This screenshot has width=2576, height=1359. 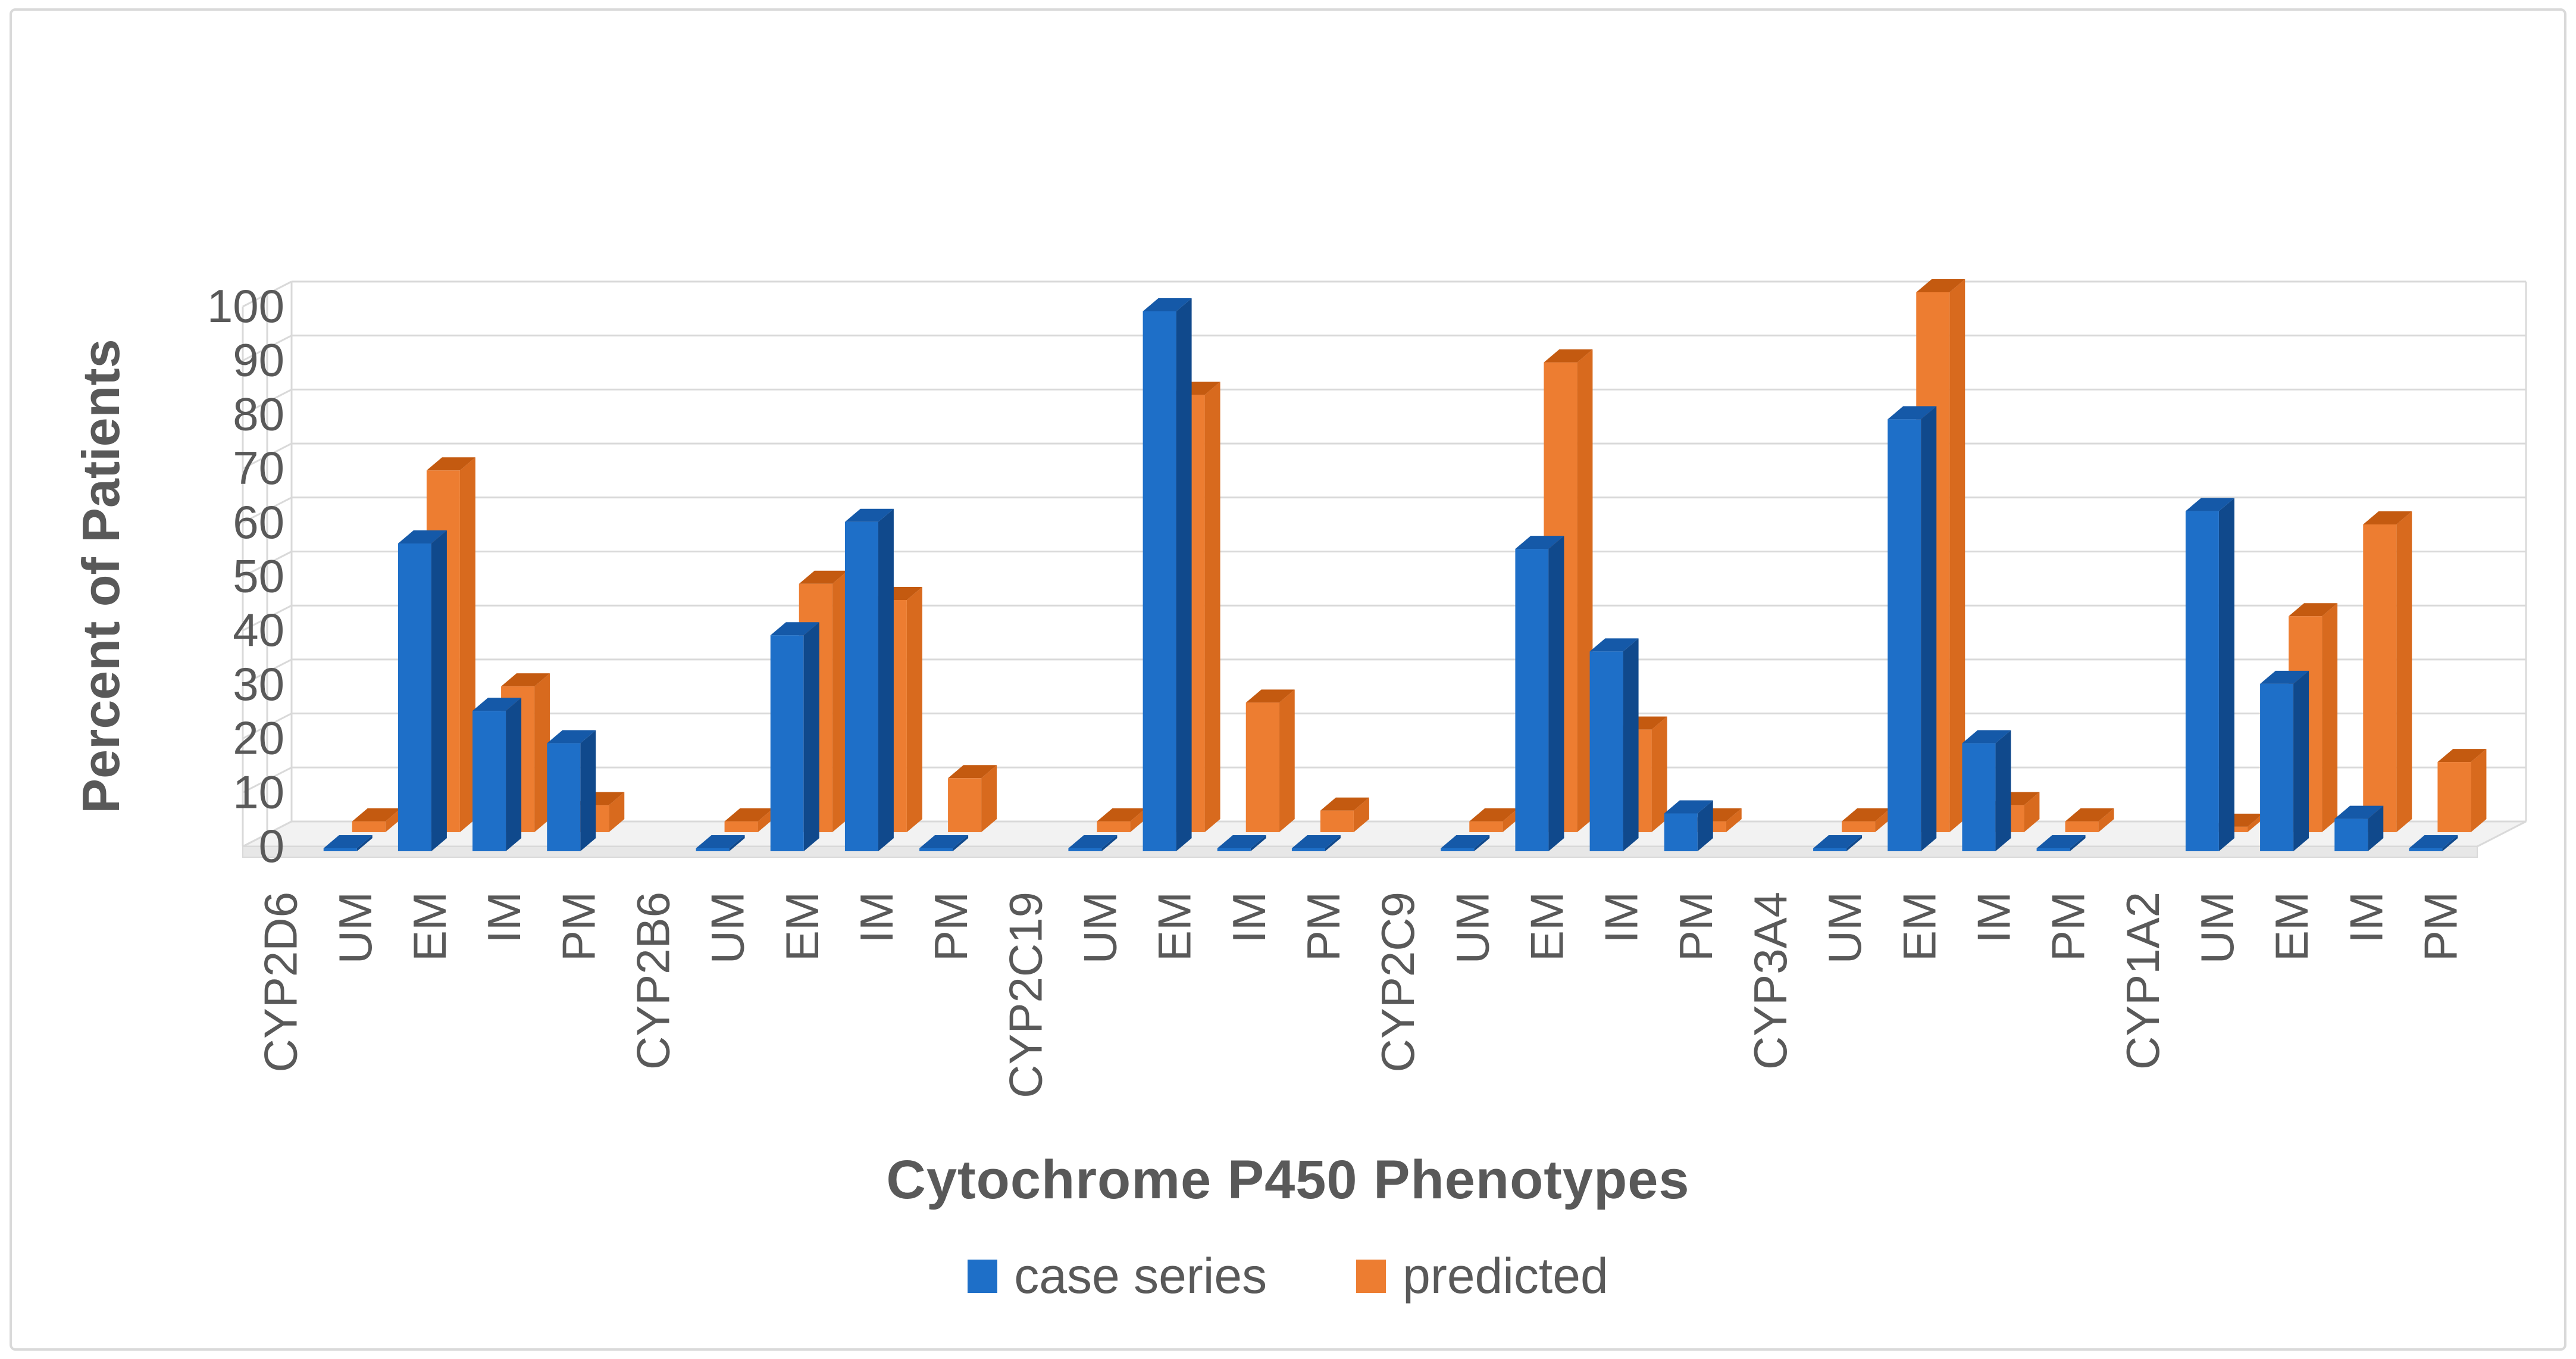 I want to click on bar-predicted-CYP1A2-PM-front, so click(x=2454, y=797).